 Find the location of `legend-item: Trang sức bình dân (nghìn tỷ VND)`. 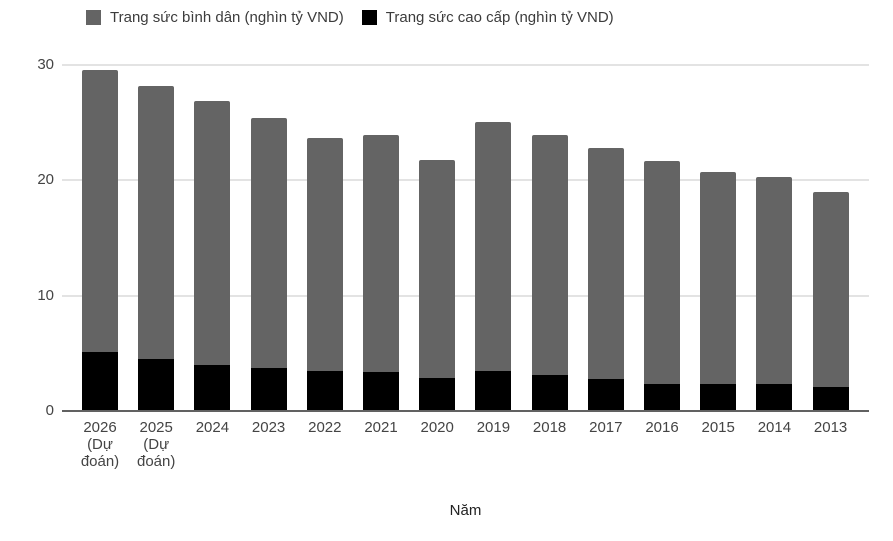

legend-item: Trang sức bình dân (nghìn tỷ VND) is located at coordinates (215, 17).